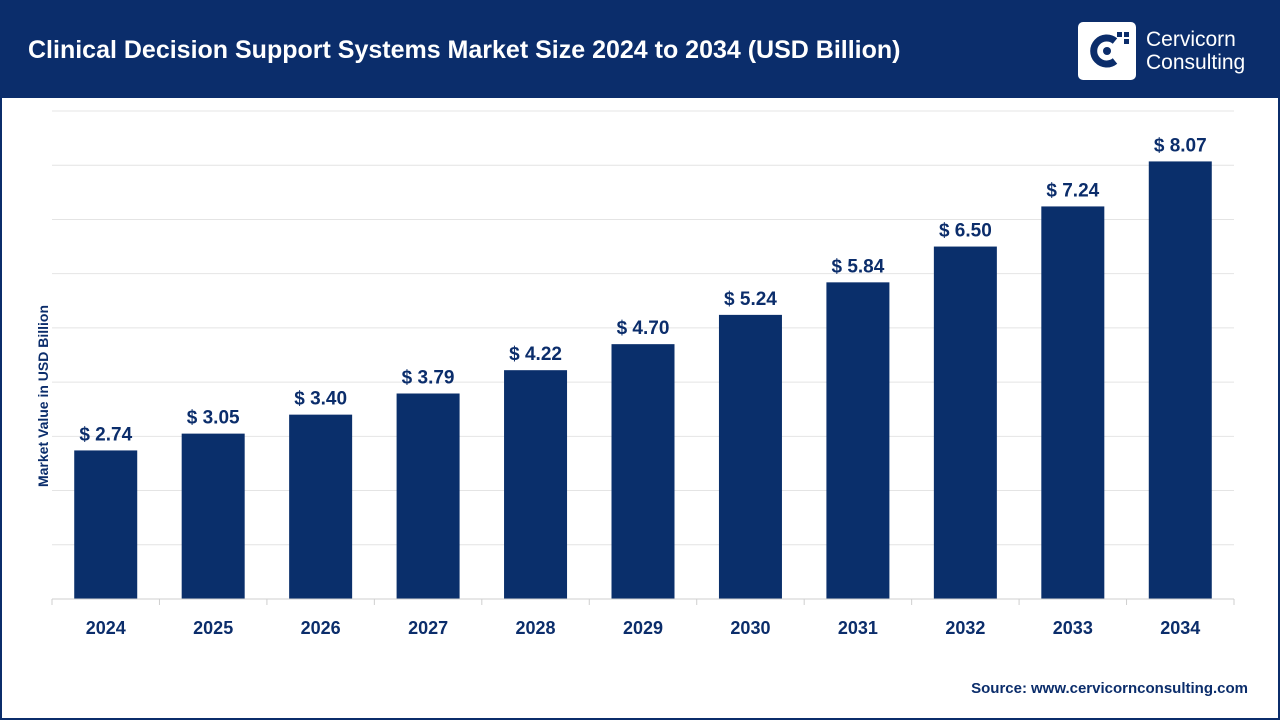 The height and width of the screenshot is (720, 1280). What do you see at coordinates (213, 516) in the screenshot?
I see `bar-2025` at bounding box center [213, 516].